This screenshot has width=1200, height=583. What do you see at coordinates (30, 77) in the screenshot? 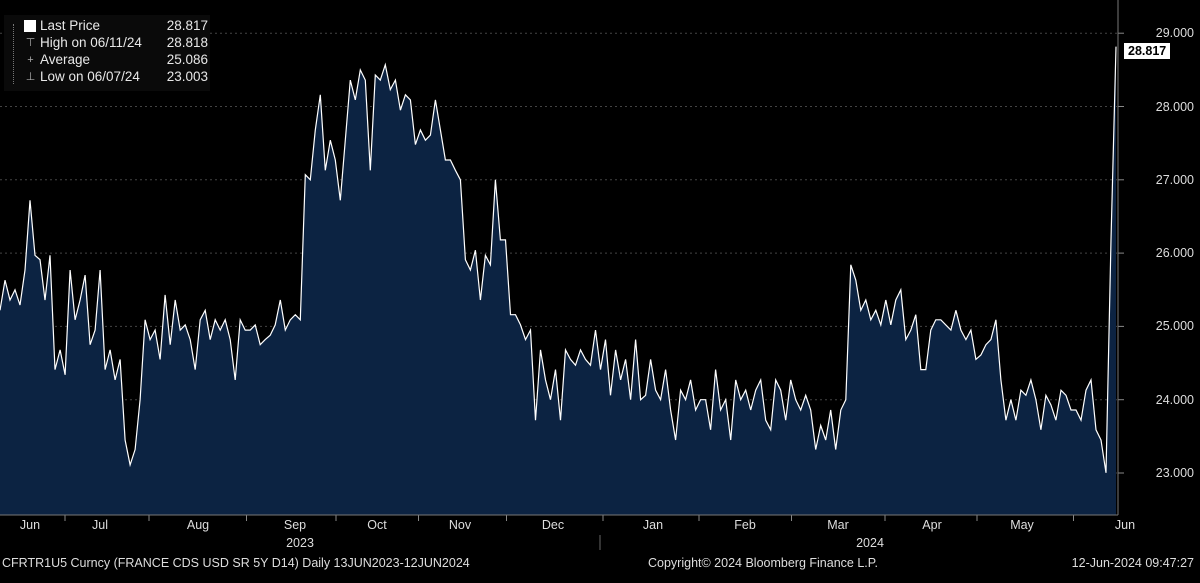
I see `low-marker-icon: ⊥` at bounding box center [30, 77].